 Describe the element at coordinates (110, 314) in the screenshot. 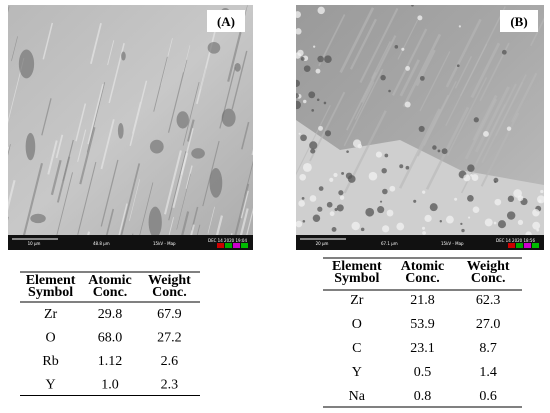

I see `table-cell: 29.8` at that location.